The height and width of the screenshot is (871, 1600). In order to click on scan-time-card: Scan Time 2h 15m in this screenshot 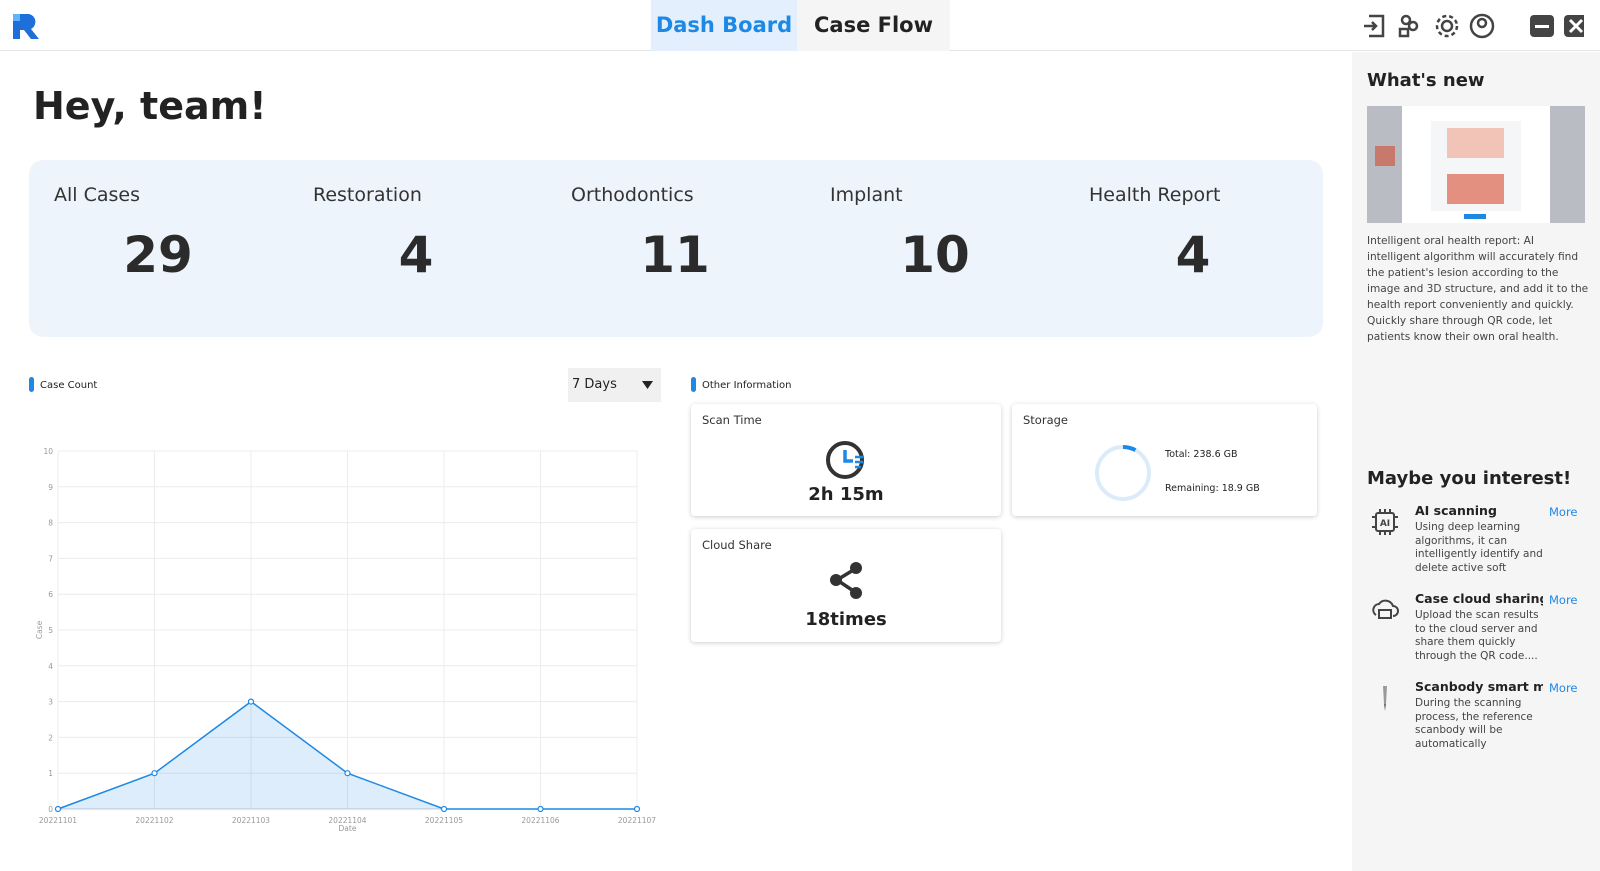, I will do `click(846, 460)`.